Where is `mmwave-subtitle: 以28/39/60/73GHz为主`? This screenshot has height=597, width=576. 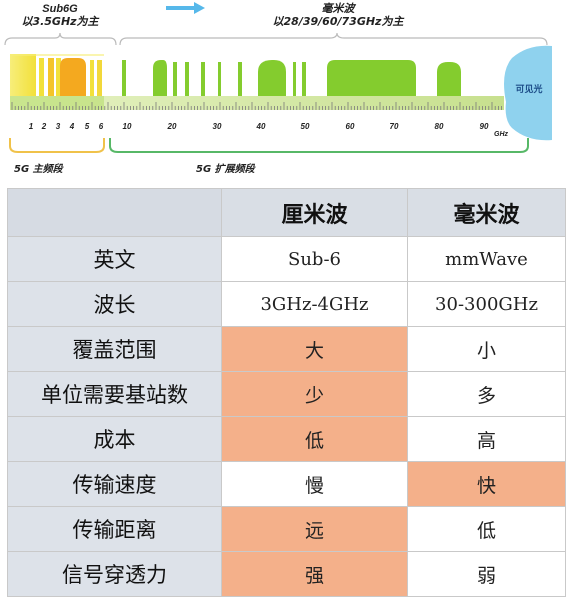 mmwave-subtitle: 以28/39/60/73GHz为主 is located at coordinates (339, 21).